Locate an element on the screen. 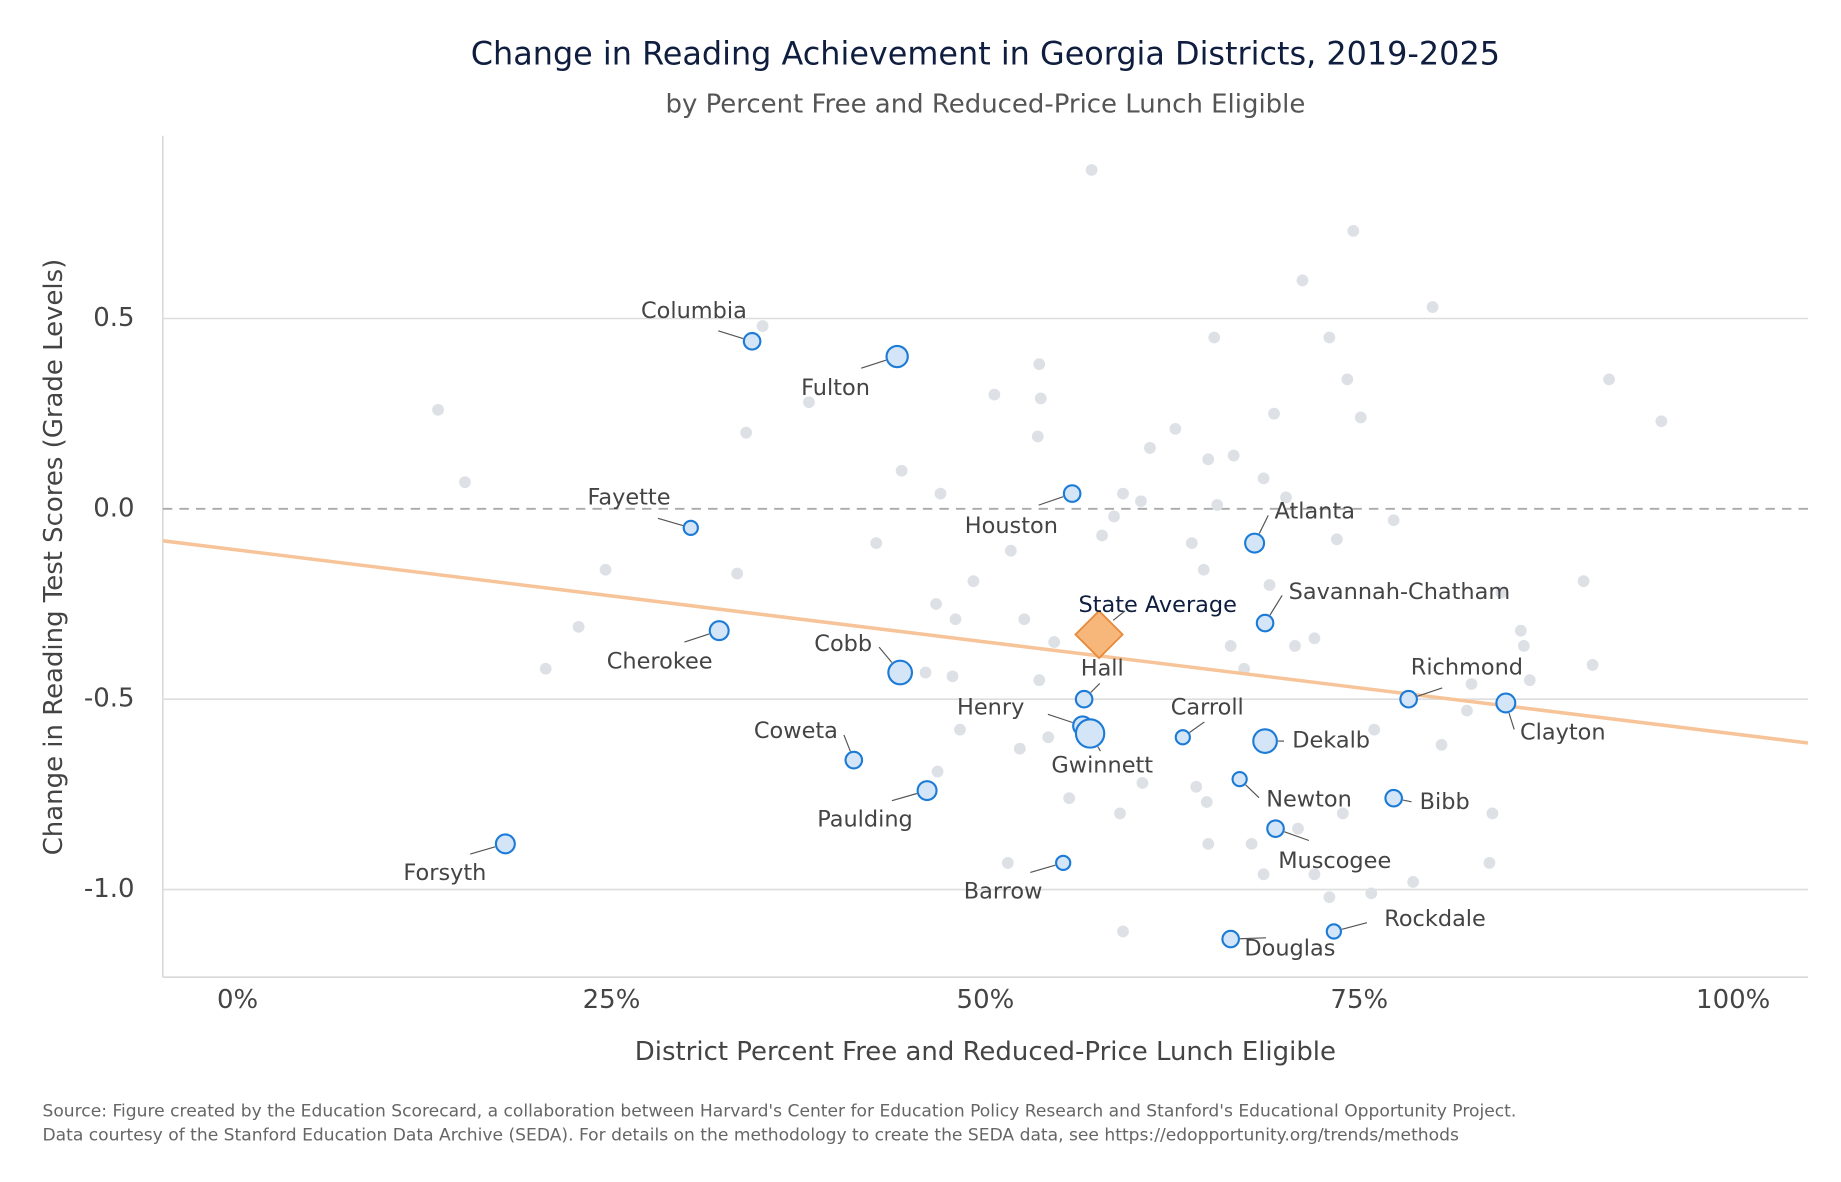 The width and height of the screenshot is (1841, 1182). district-label: Fayette is located at coordinates (629, 498).